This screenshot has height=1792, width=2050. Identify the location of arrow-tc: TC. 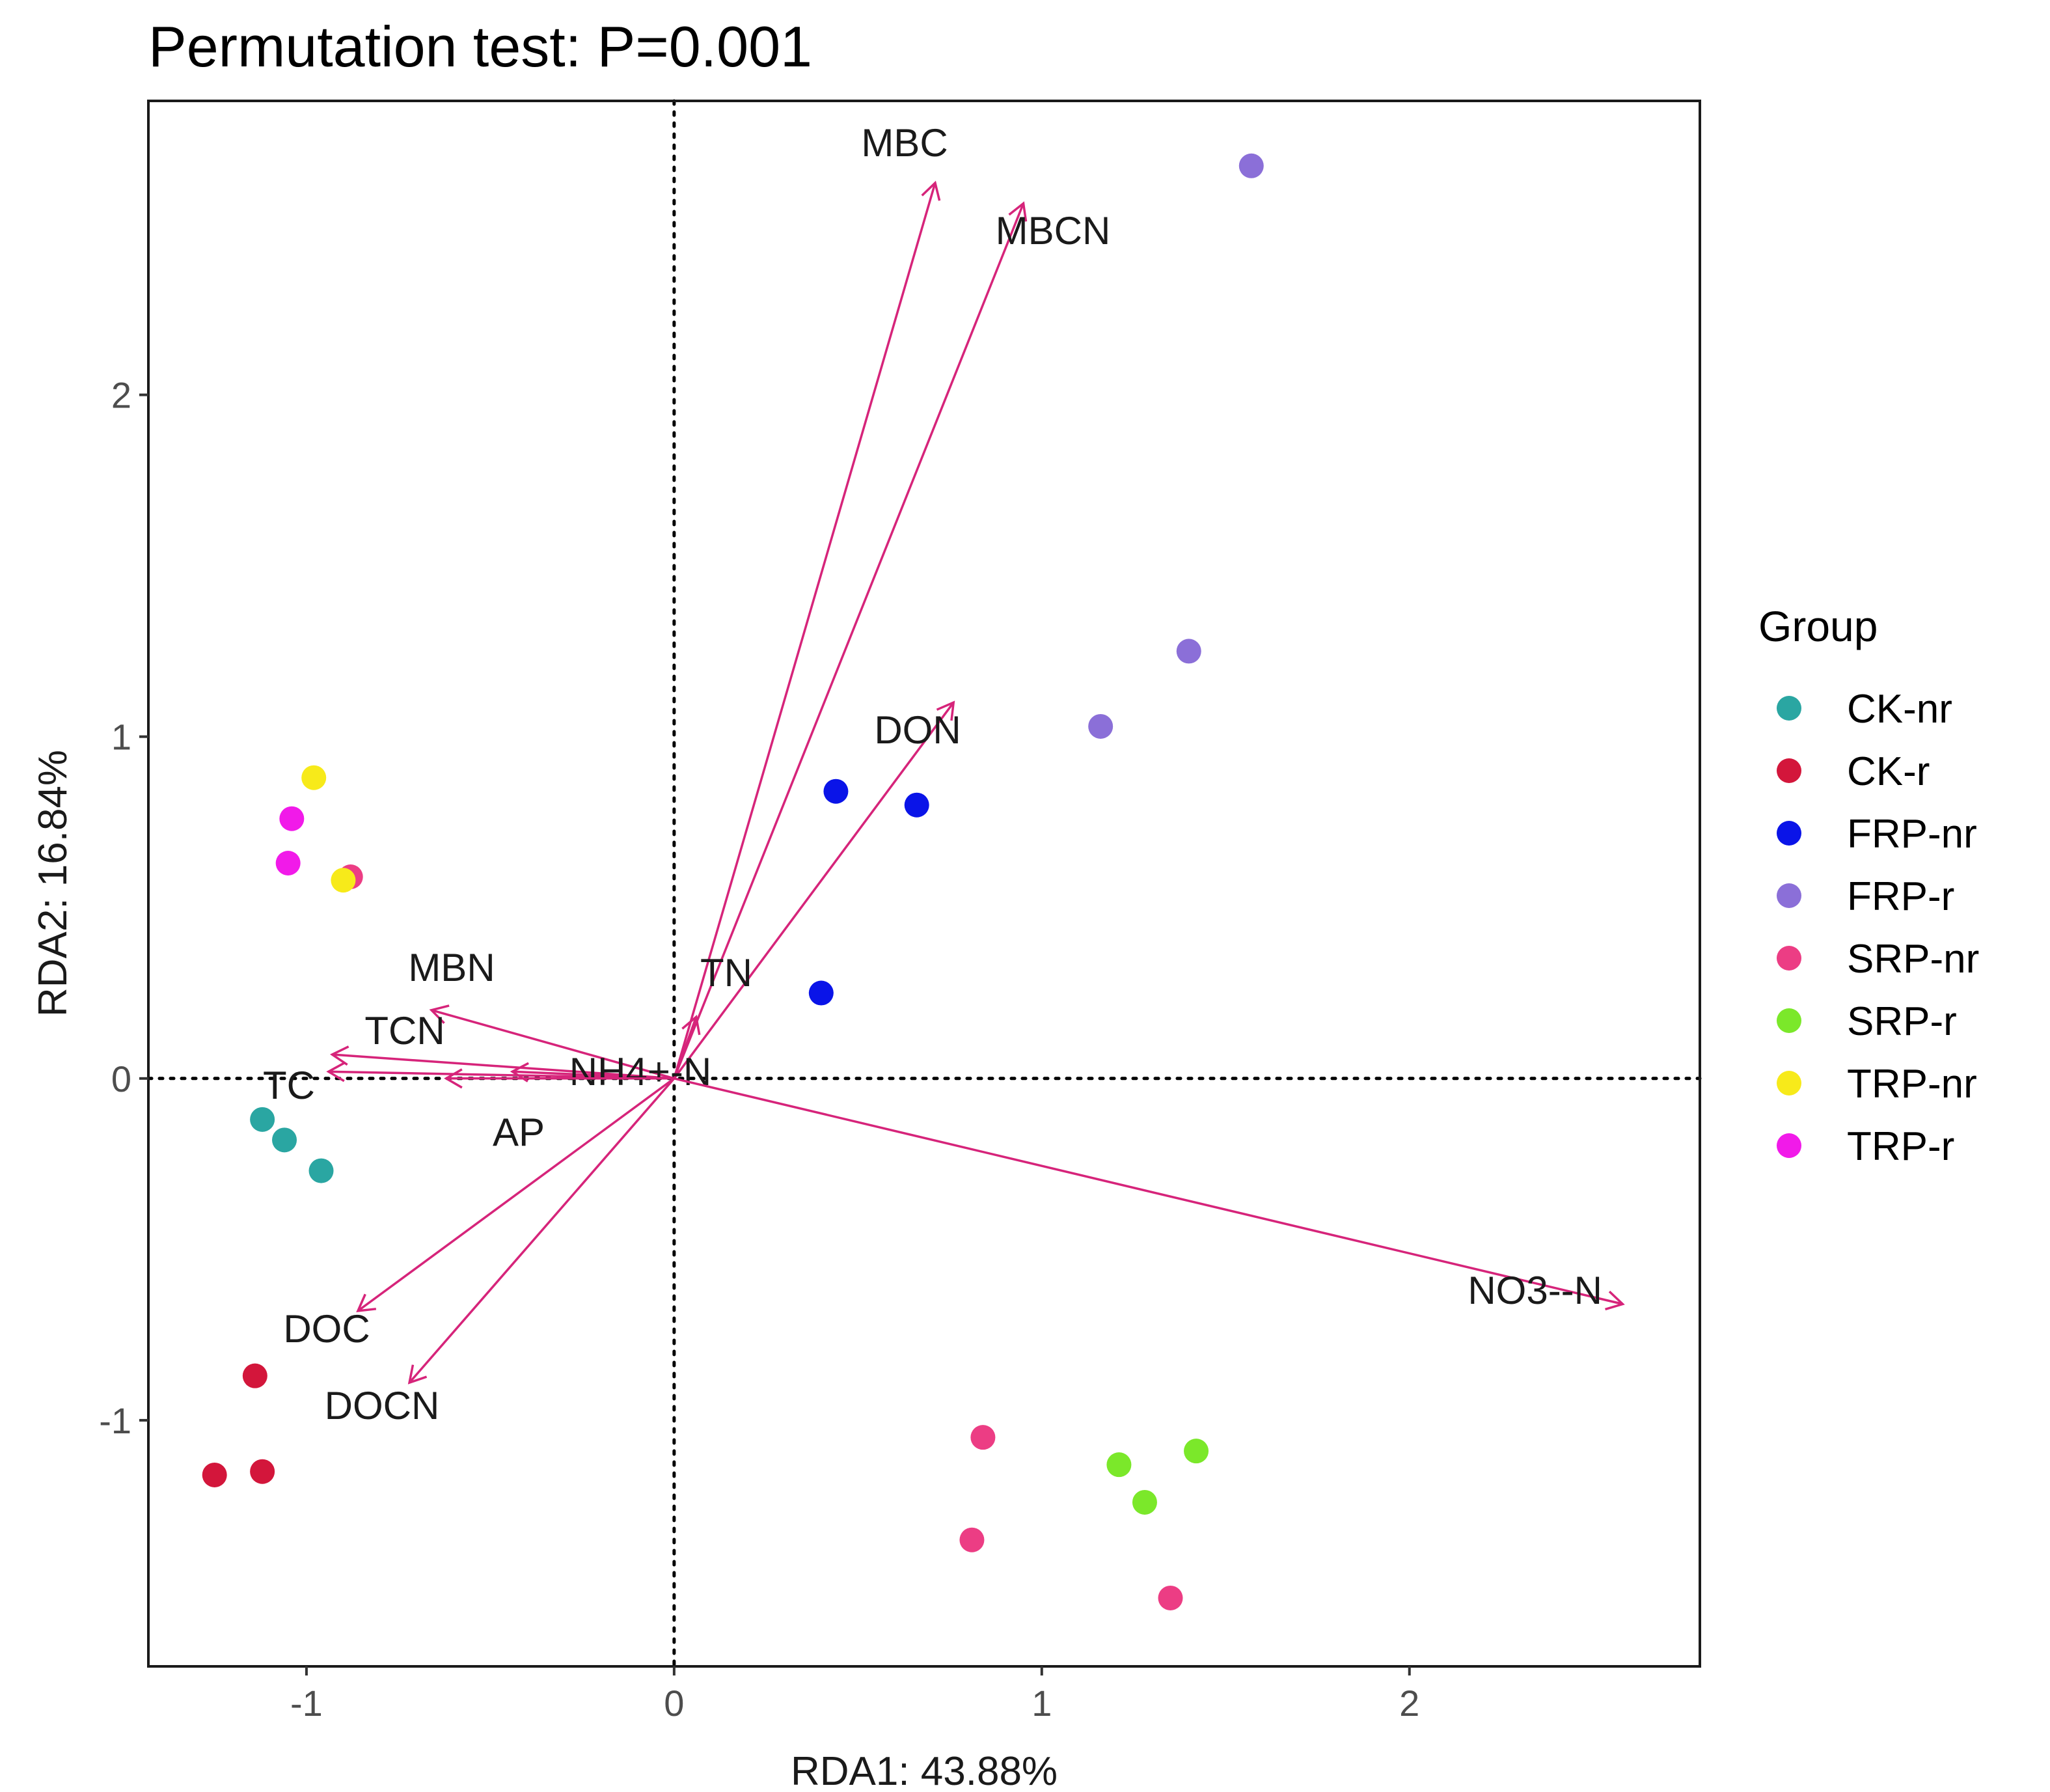
(468, 1084).